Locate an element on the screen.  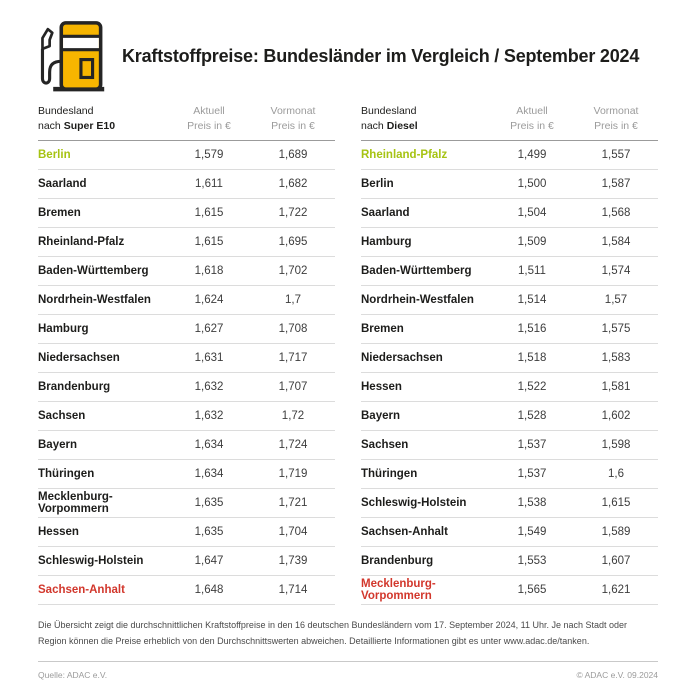
table-row: Saarland 1,611 1,682 is located at coordinates (186, 185).